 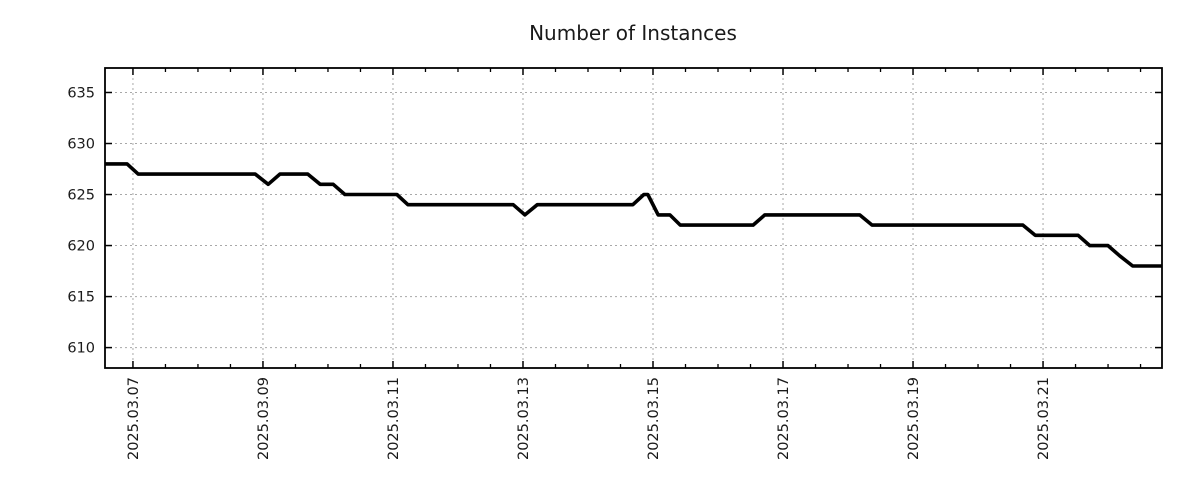 What do you see at coordinates (81, 93) in the screenshot?
I see `y-axis-tick-label: 635` at bounding box center [81, 93].